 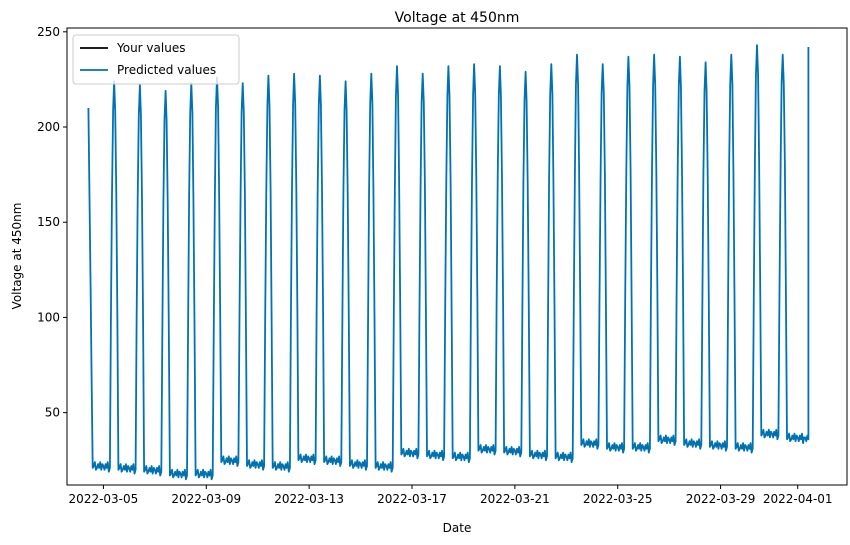 What do you see at coordinates (798, 499) in the screenshot?
I see `x-tick-label: 2022-04-01` at bounding box center [798, 499].